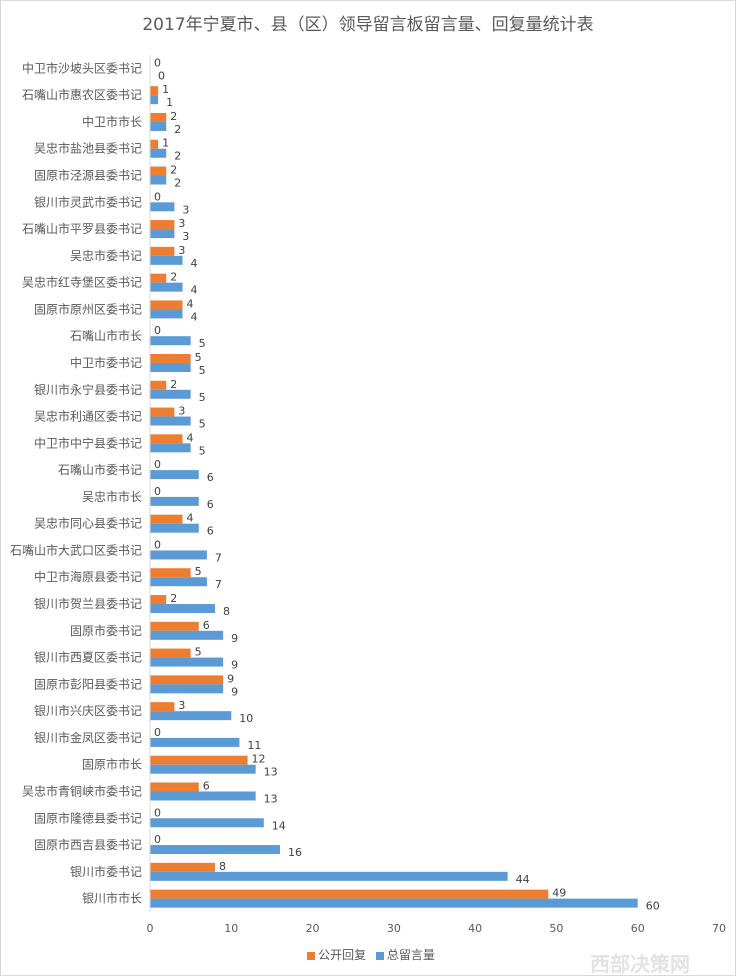 This screenshot has height=976, width=736. I want to click on data-label-total: 60, so click(653, 906).